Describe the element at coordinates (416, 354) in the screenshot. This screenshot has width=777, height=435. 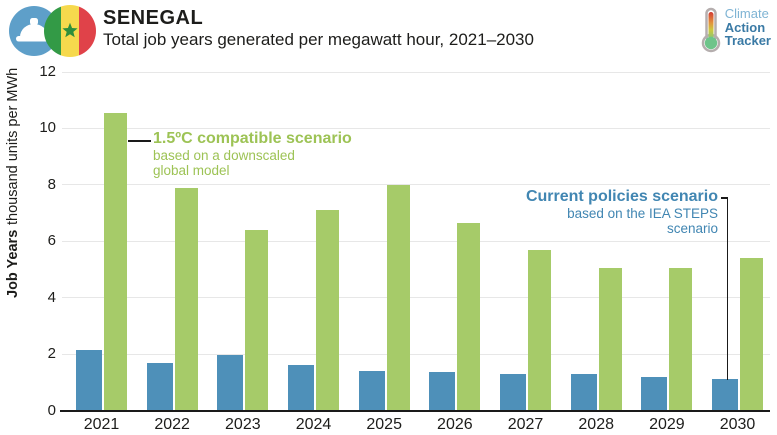
I see `gridline-y2` at that location.